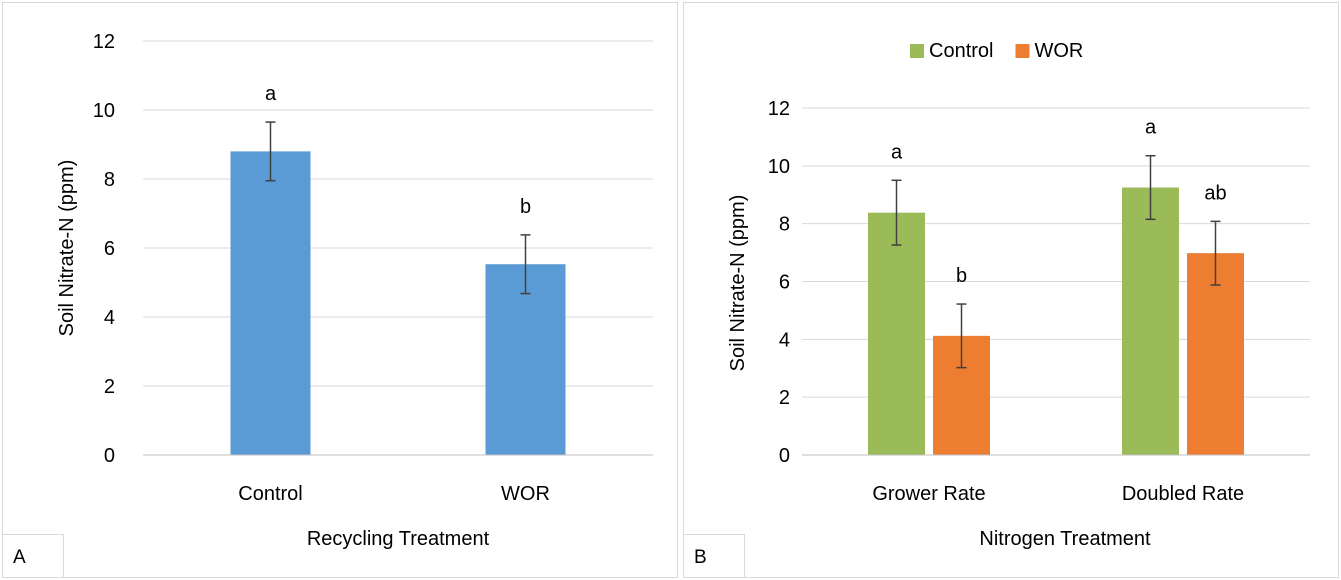 The width and height of the screenshot is (1341, 580). What do you see at coordinates (104, 42) in the screenshot?
I see `a-y-tick-label: 12` at bounding box center [104, 42].